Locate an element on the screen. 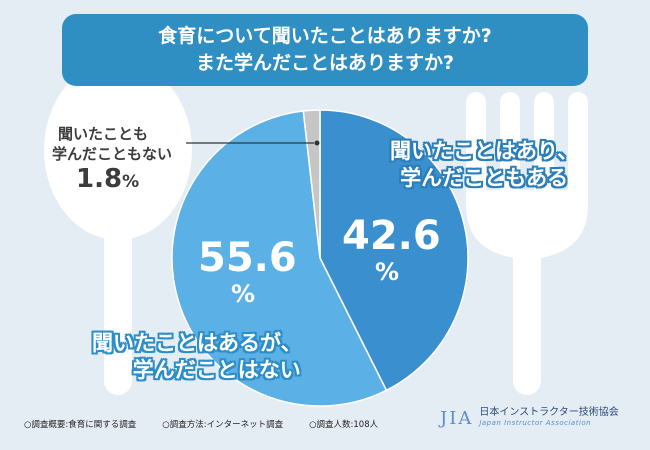 This screenshot has width=650, height=450. pie-slice-never-heard is located at coordinates (311, 184).